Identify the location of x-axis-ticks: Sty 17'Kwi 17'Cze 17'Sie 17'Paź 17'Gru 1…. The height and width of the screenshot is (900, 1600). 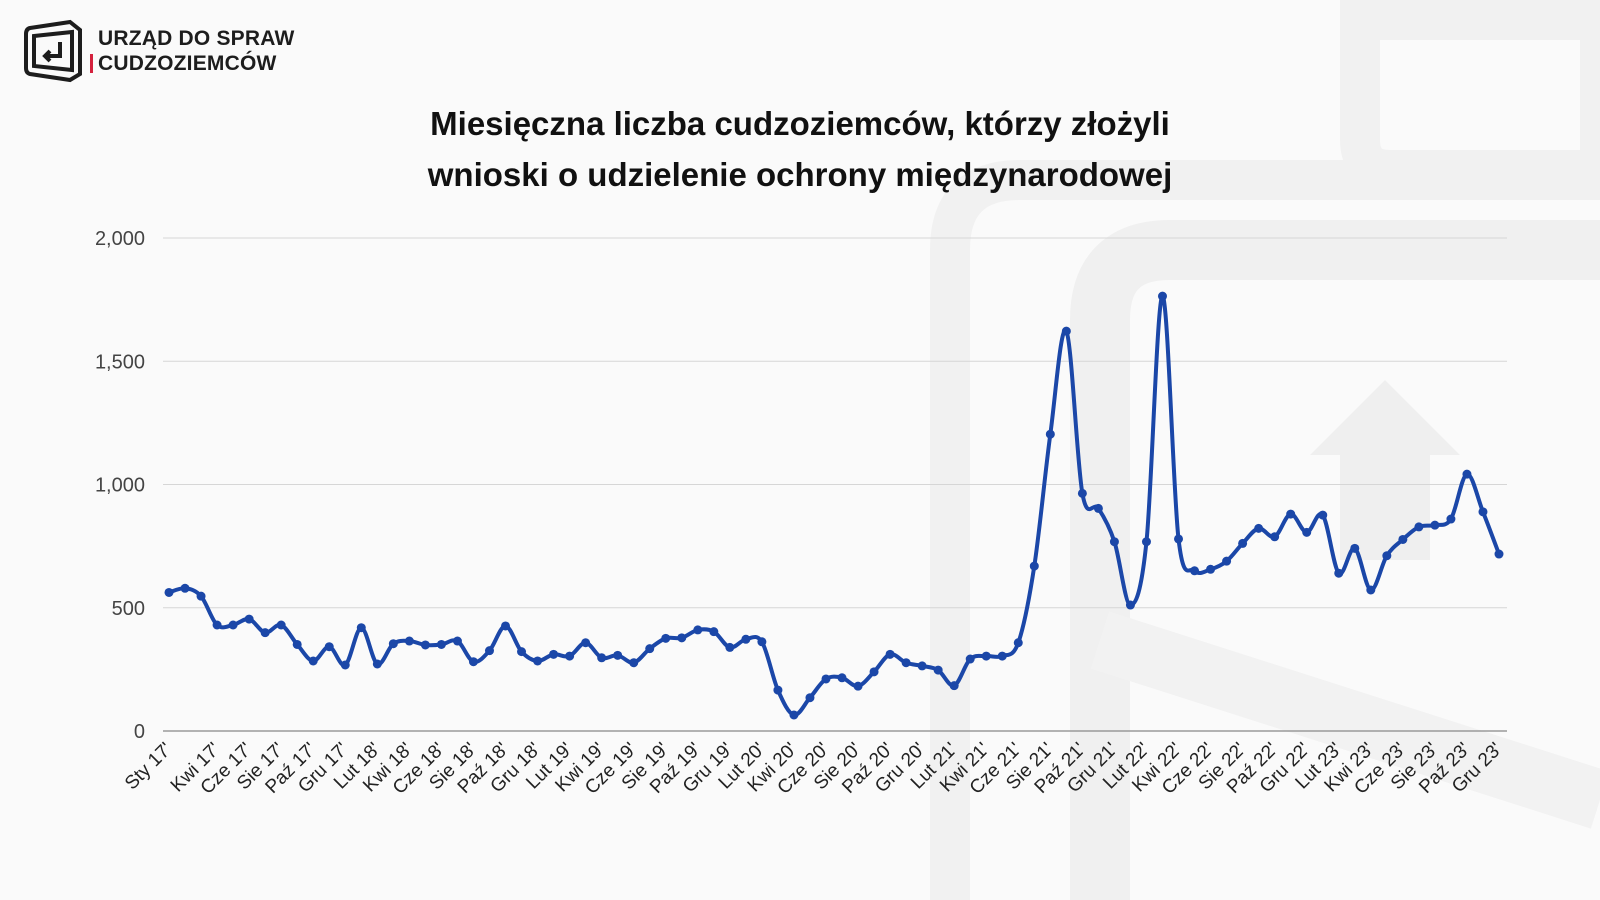
(814, 769).